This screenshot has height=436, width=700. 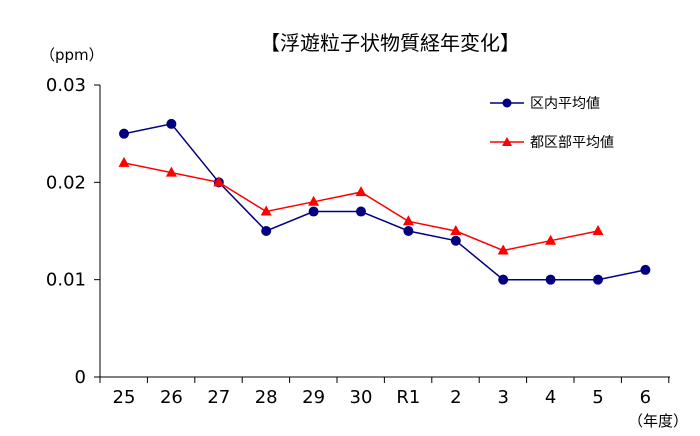 I want to click on legend-label-series-2: 都区部平均値, so click(x=572, y=143).